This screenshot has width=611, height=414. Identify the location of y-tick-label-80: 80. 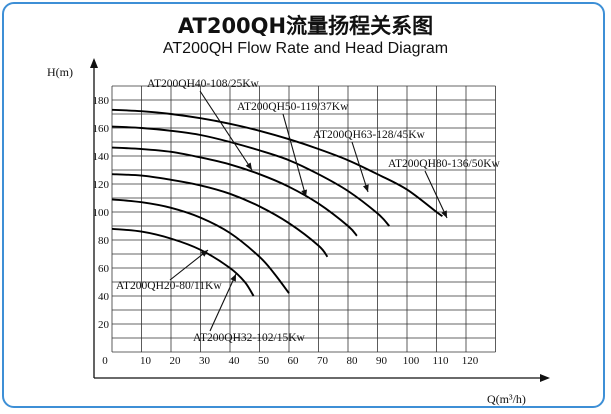
(104, 241).